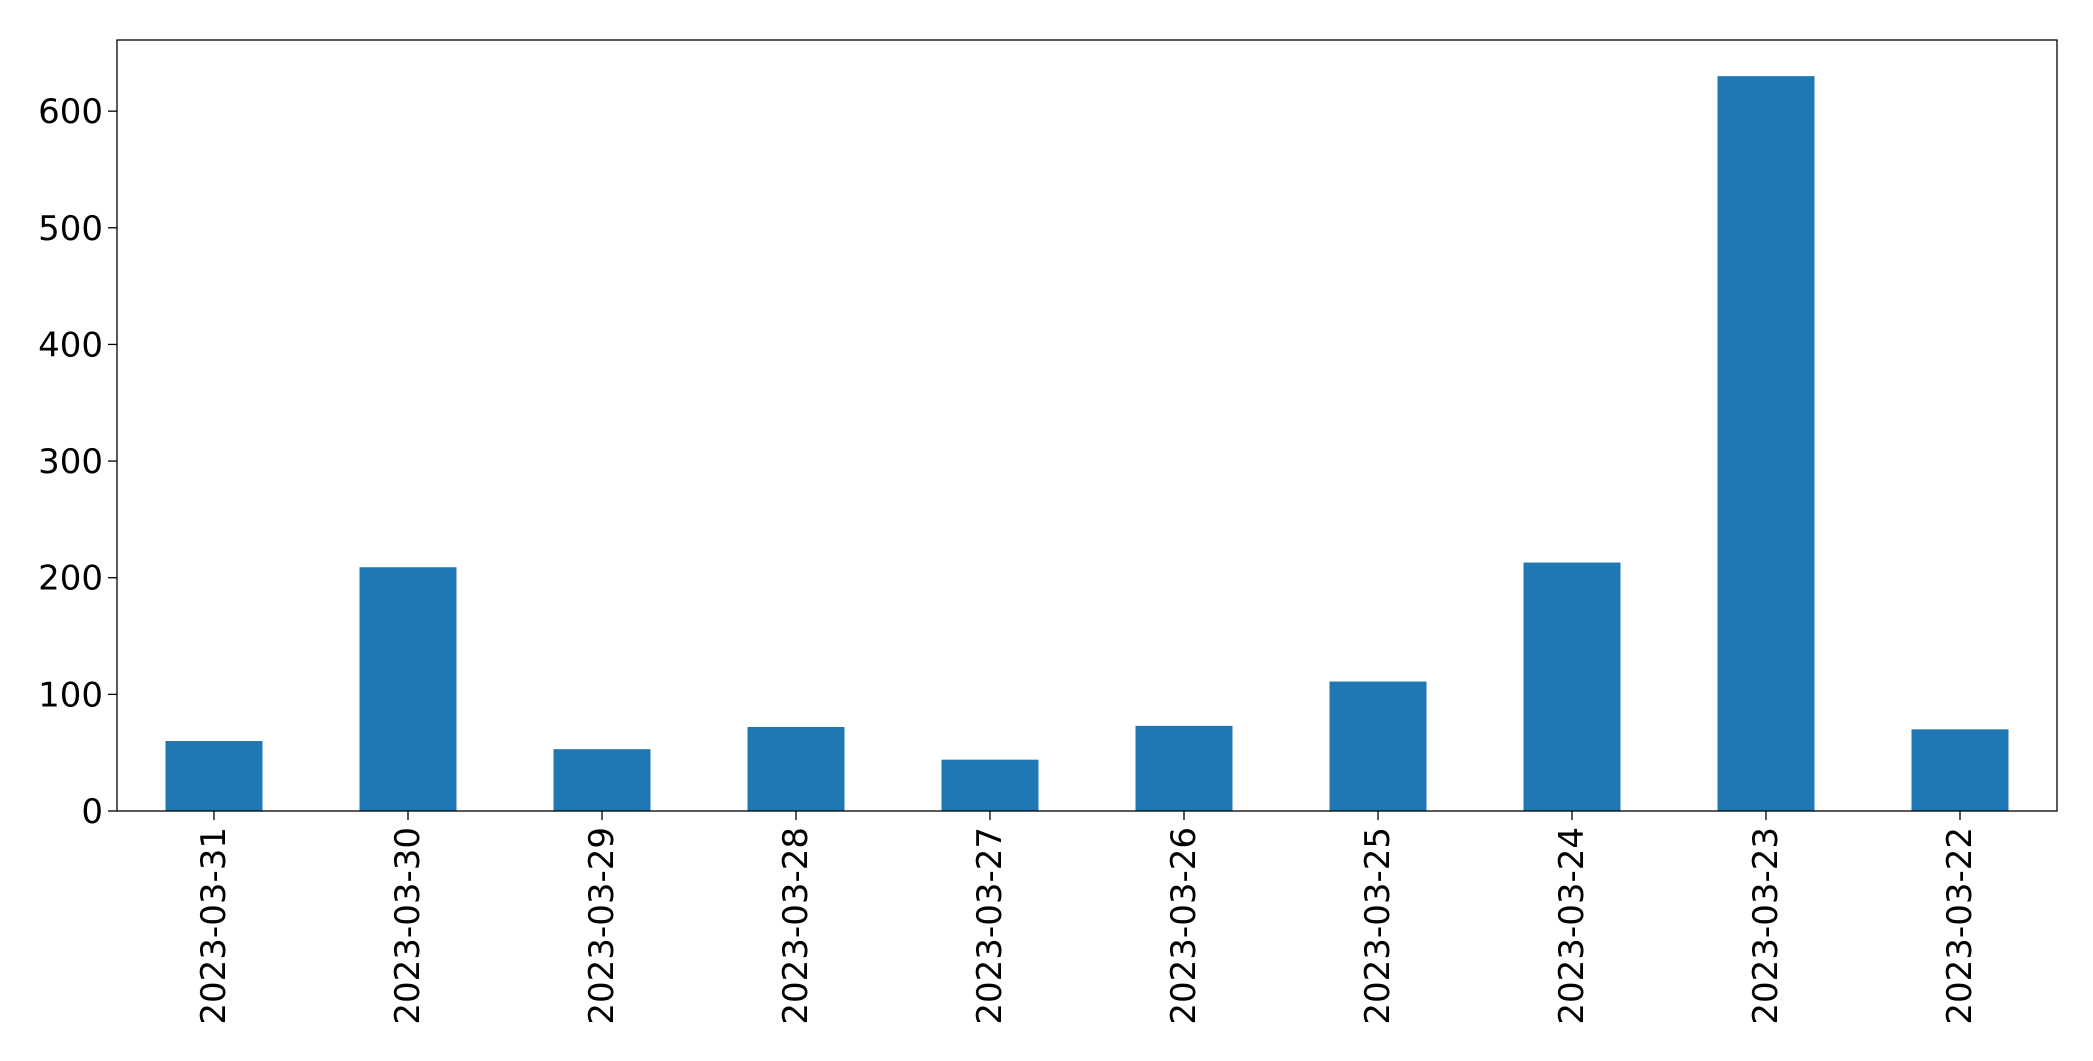  I want to click on x-tick-label: 2023-03-22, so click(1960, 926).